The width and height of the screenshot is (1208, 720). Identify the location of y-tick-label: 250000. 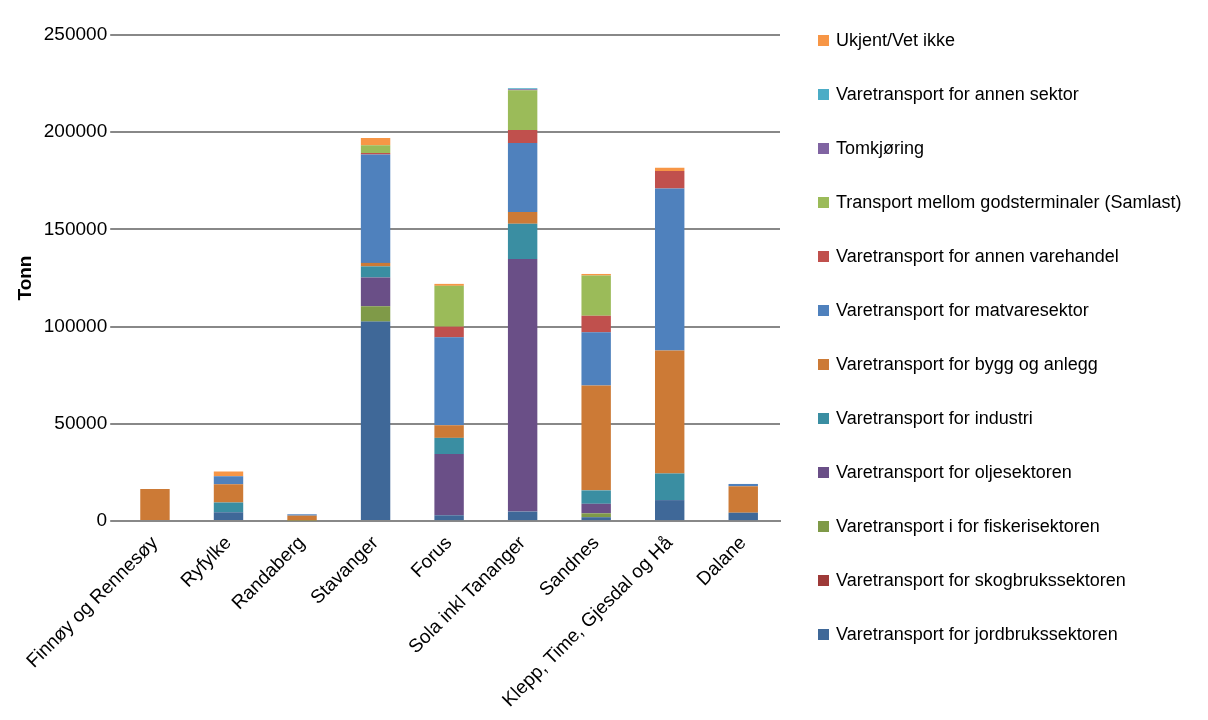
(75, 34).